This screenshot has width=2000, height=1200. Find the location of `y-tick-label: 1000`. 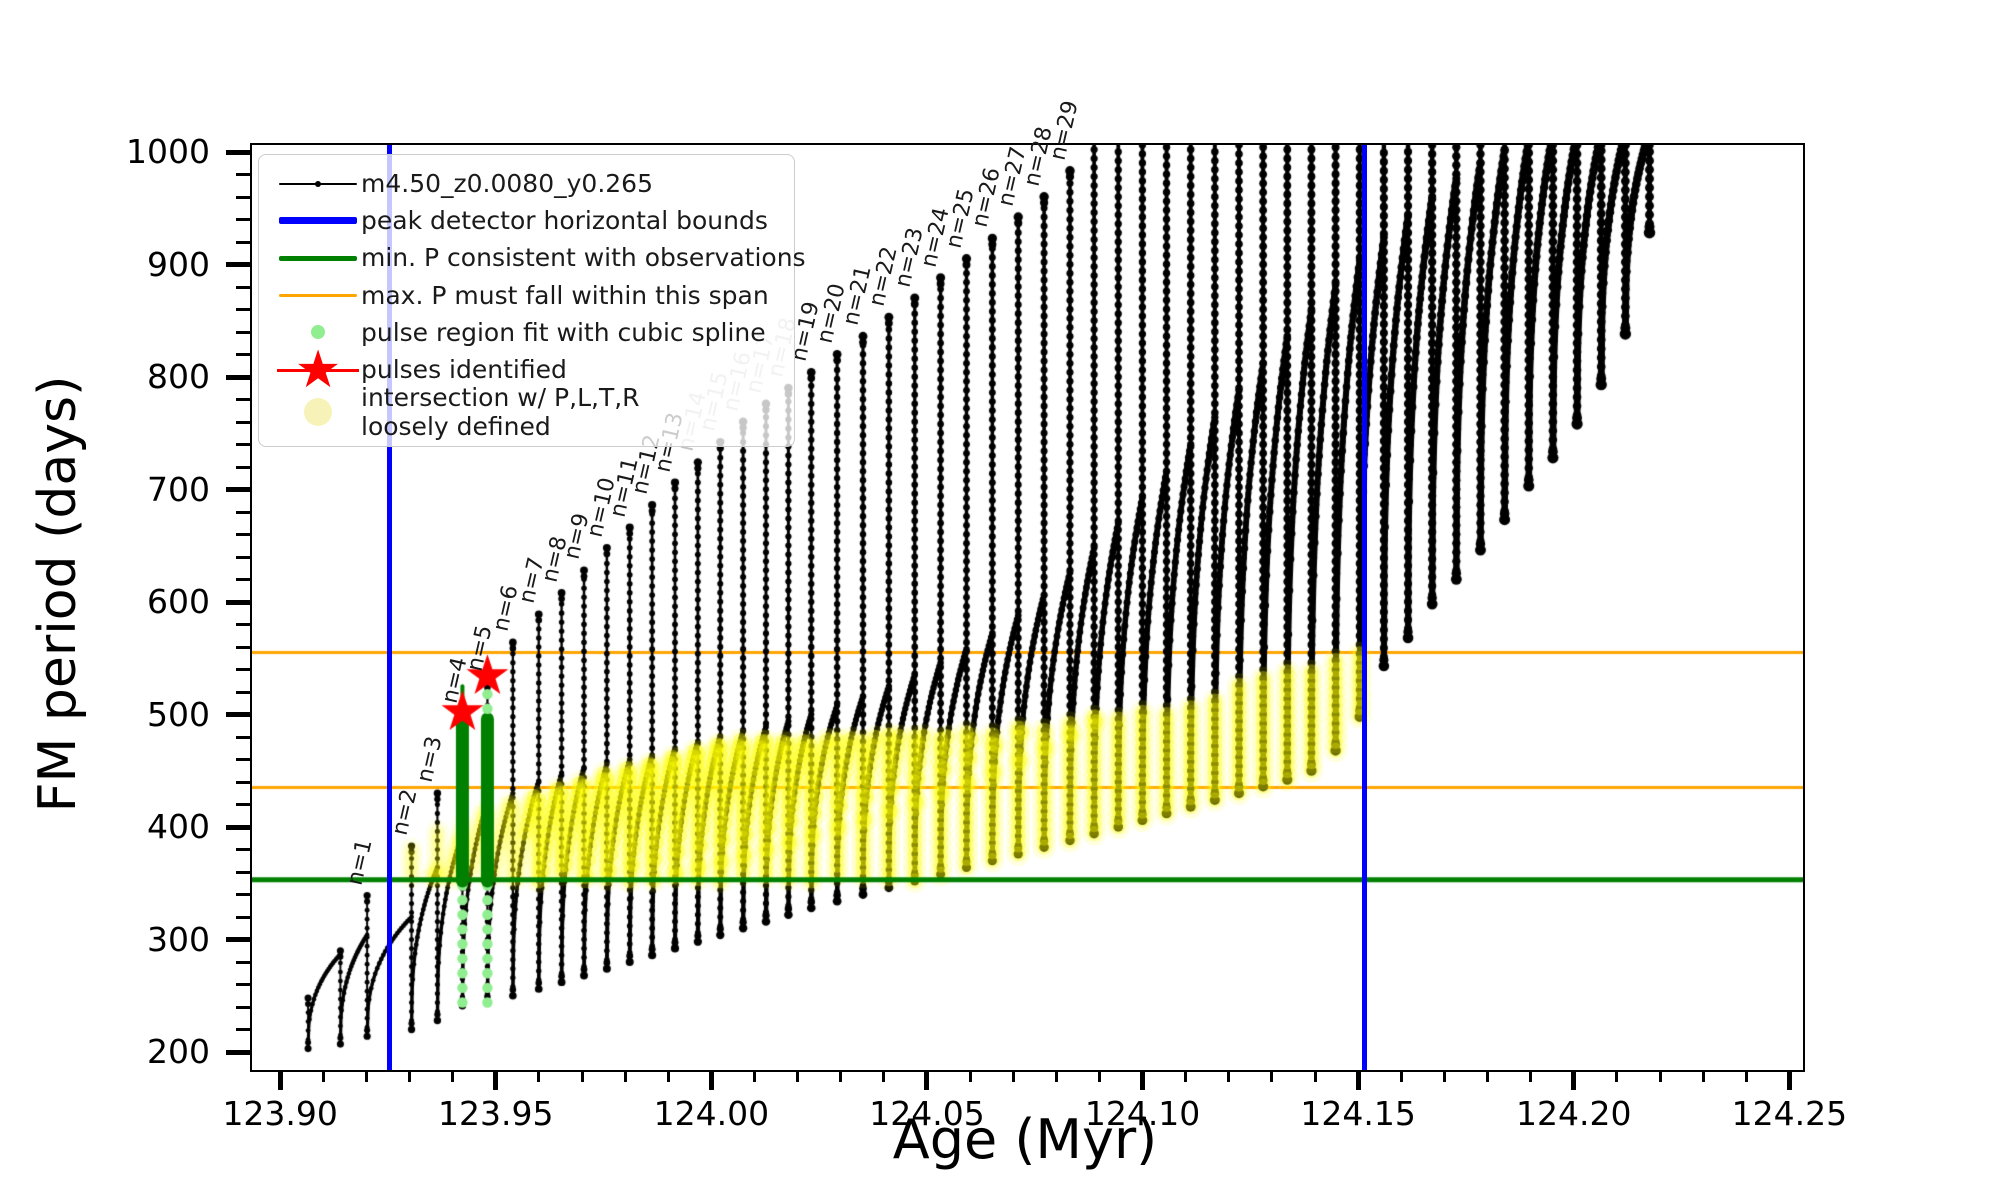

y-tick-label: 1000 is located at coordinates (168, 151).